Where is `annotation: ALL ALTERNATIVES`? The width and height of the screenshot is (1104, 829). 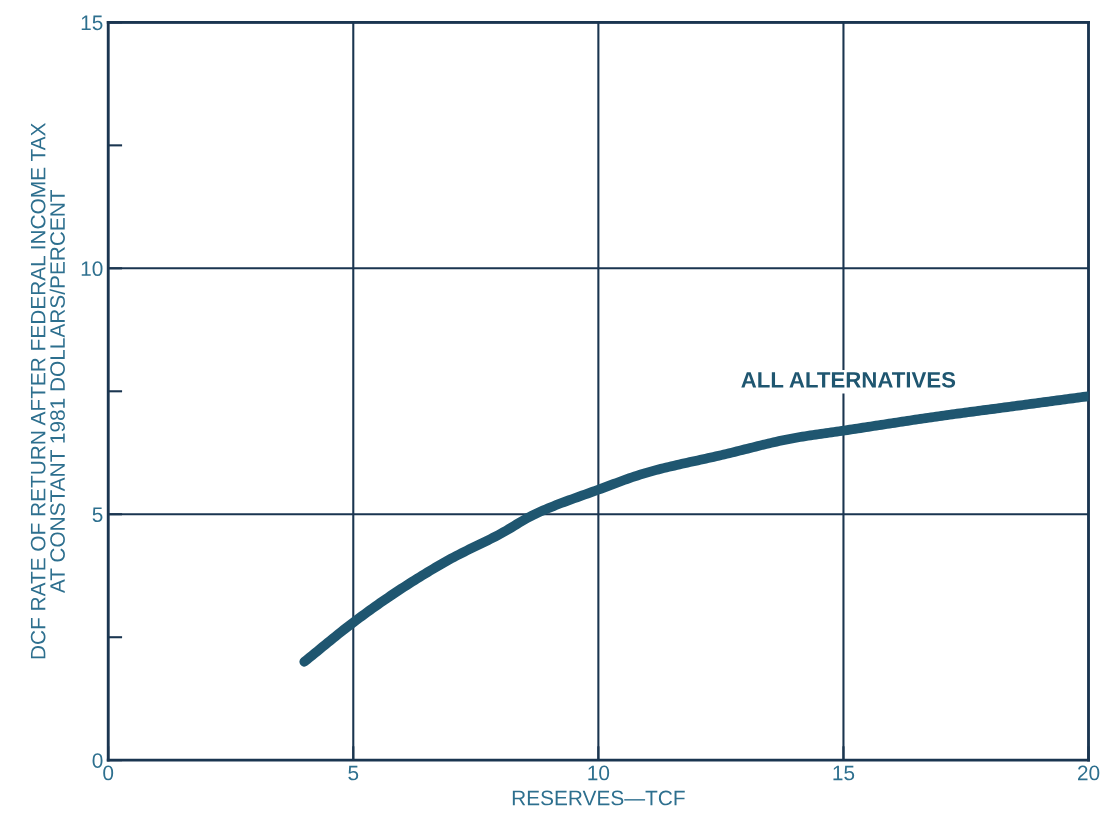
annotation: ALL ALTERNATIVES is located at coordinates (848, 379).